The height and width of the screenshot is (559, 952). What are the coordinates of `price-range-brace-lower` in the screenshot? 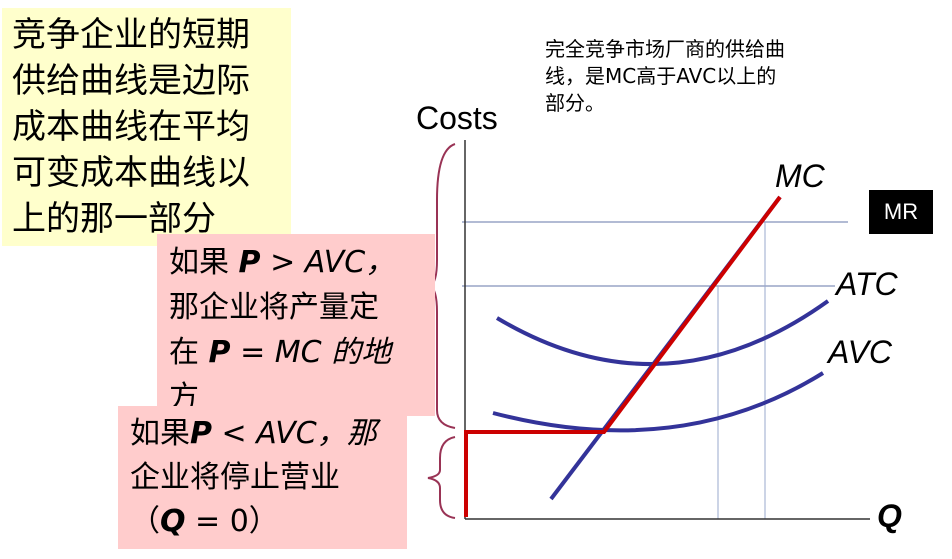 It's located at (441, 477).